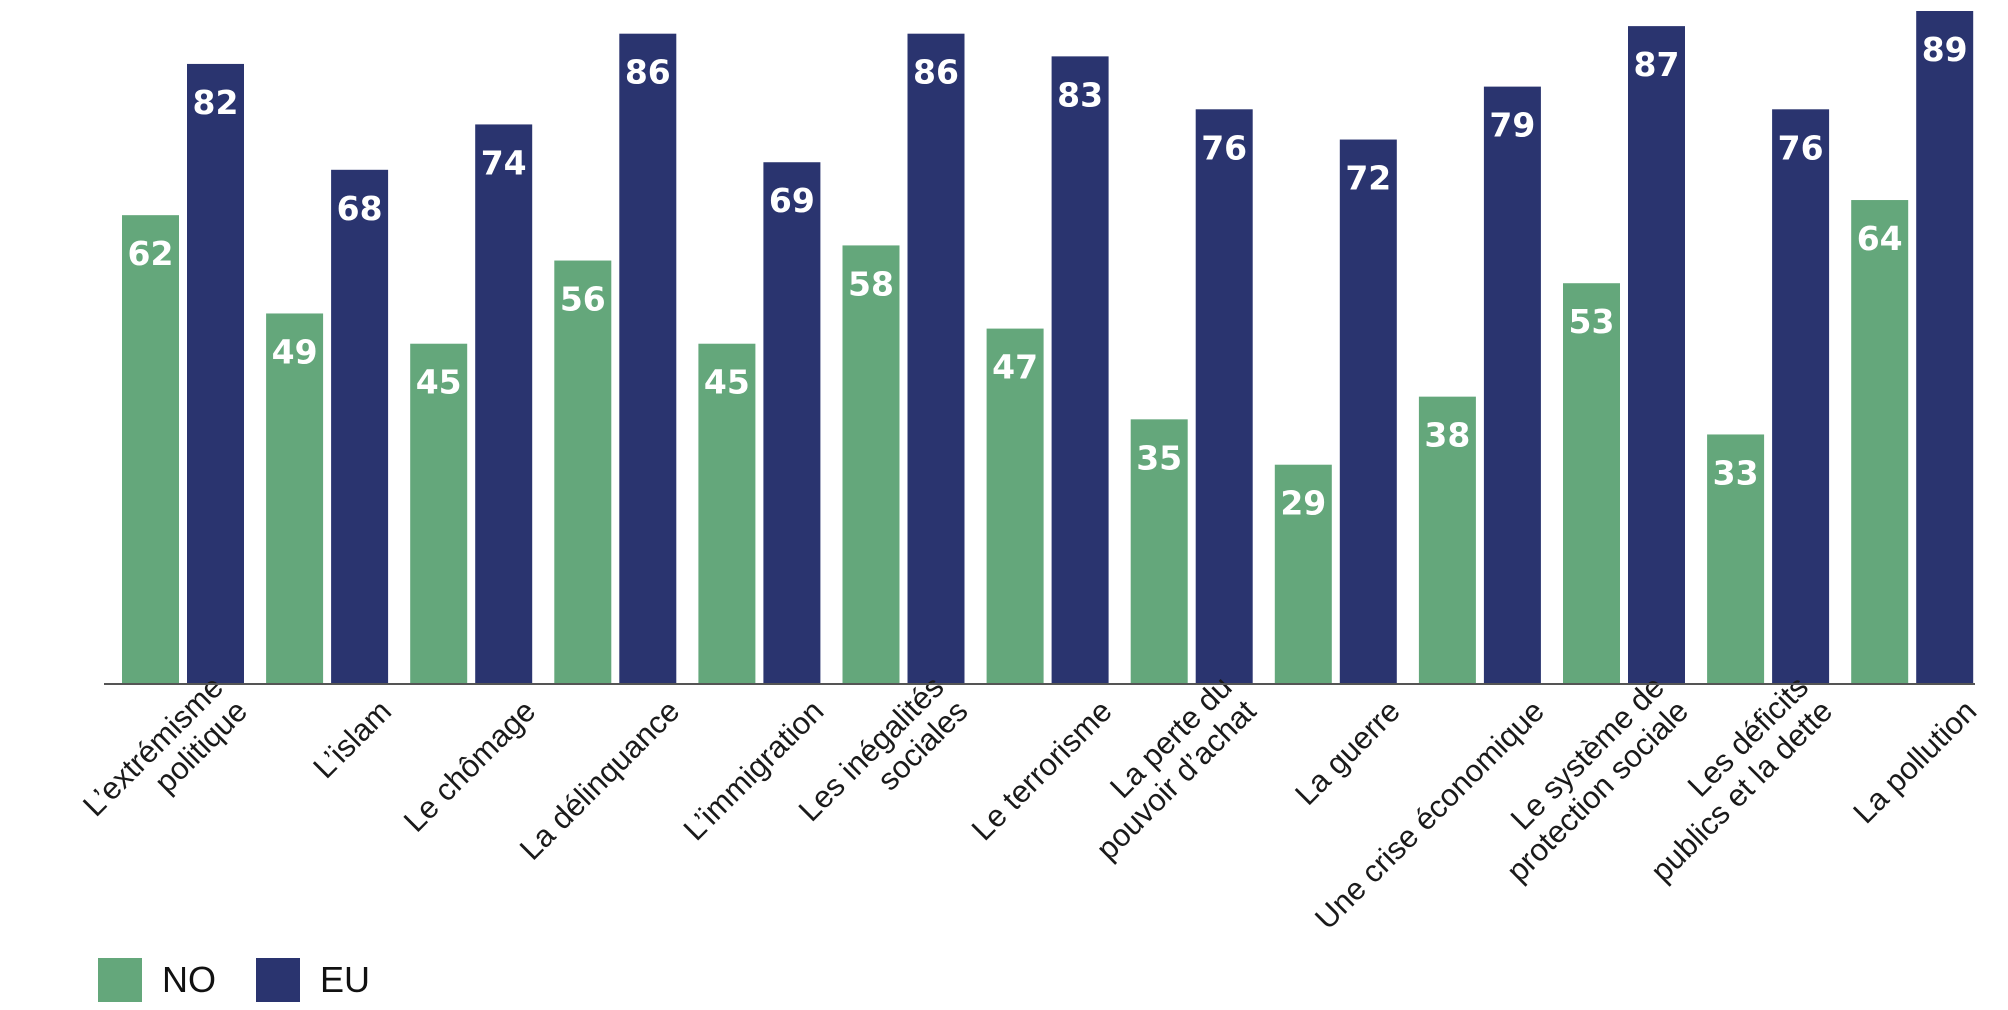 The height and width of the screenshot is (1010, 2008). Describe the element at coordinates (727, 382) in the screenshot. I see `data-label-no-4: 45` at that location.